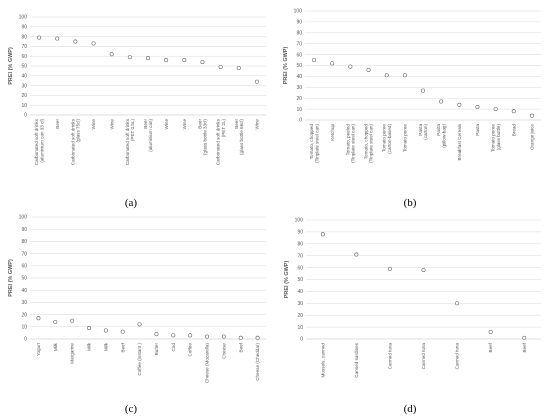 This screenshot has width=550, height=419. What do you see at coordinates (38, 349) in the screenshot?
I see `category-label: Yogurt` at bounding box center [38, 349].